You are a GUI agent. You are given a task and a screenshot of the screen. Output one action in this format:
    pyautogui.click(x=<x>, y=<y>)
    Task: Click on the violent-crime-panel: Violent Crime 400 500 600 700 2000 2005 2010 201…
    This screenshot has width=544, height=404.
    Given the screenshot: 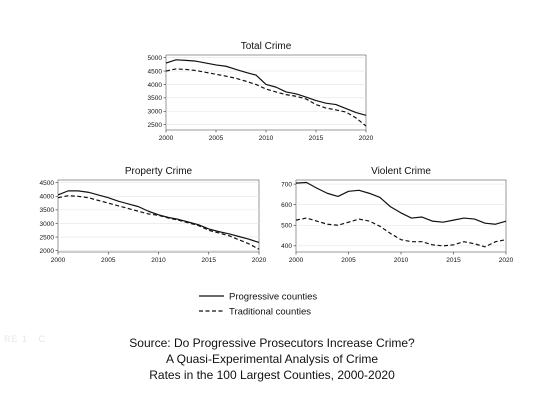 What is the action you would take?
    pyautogui.click(x=397, y=215)
    